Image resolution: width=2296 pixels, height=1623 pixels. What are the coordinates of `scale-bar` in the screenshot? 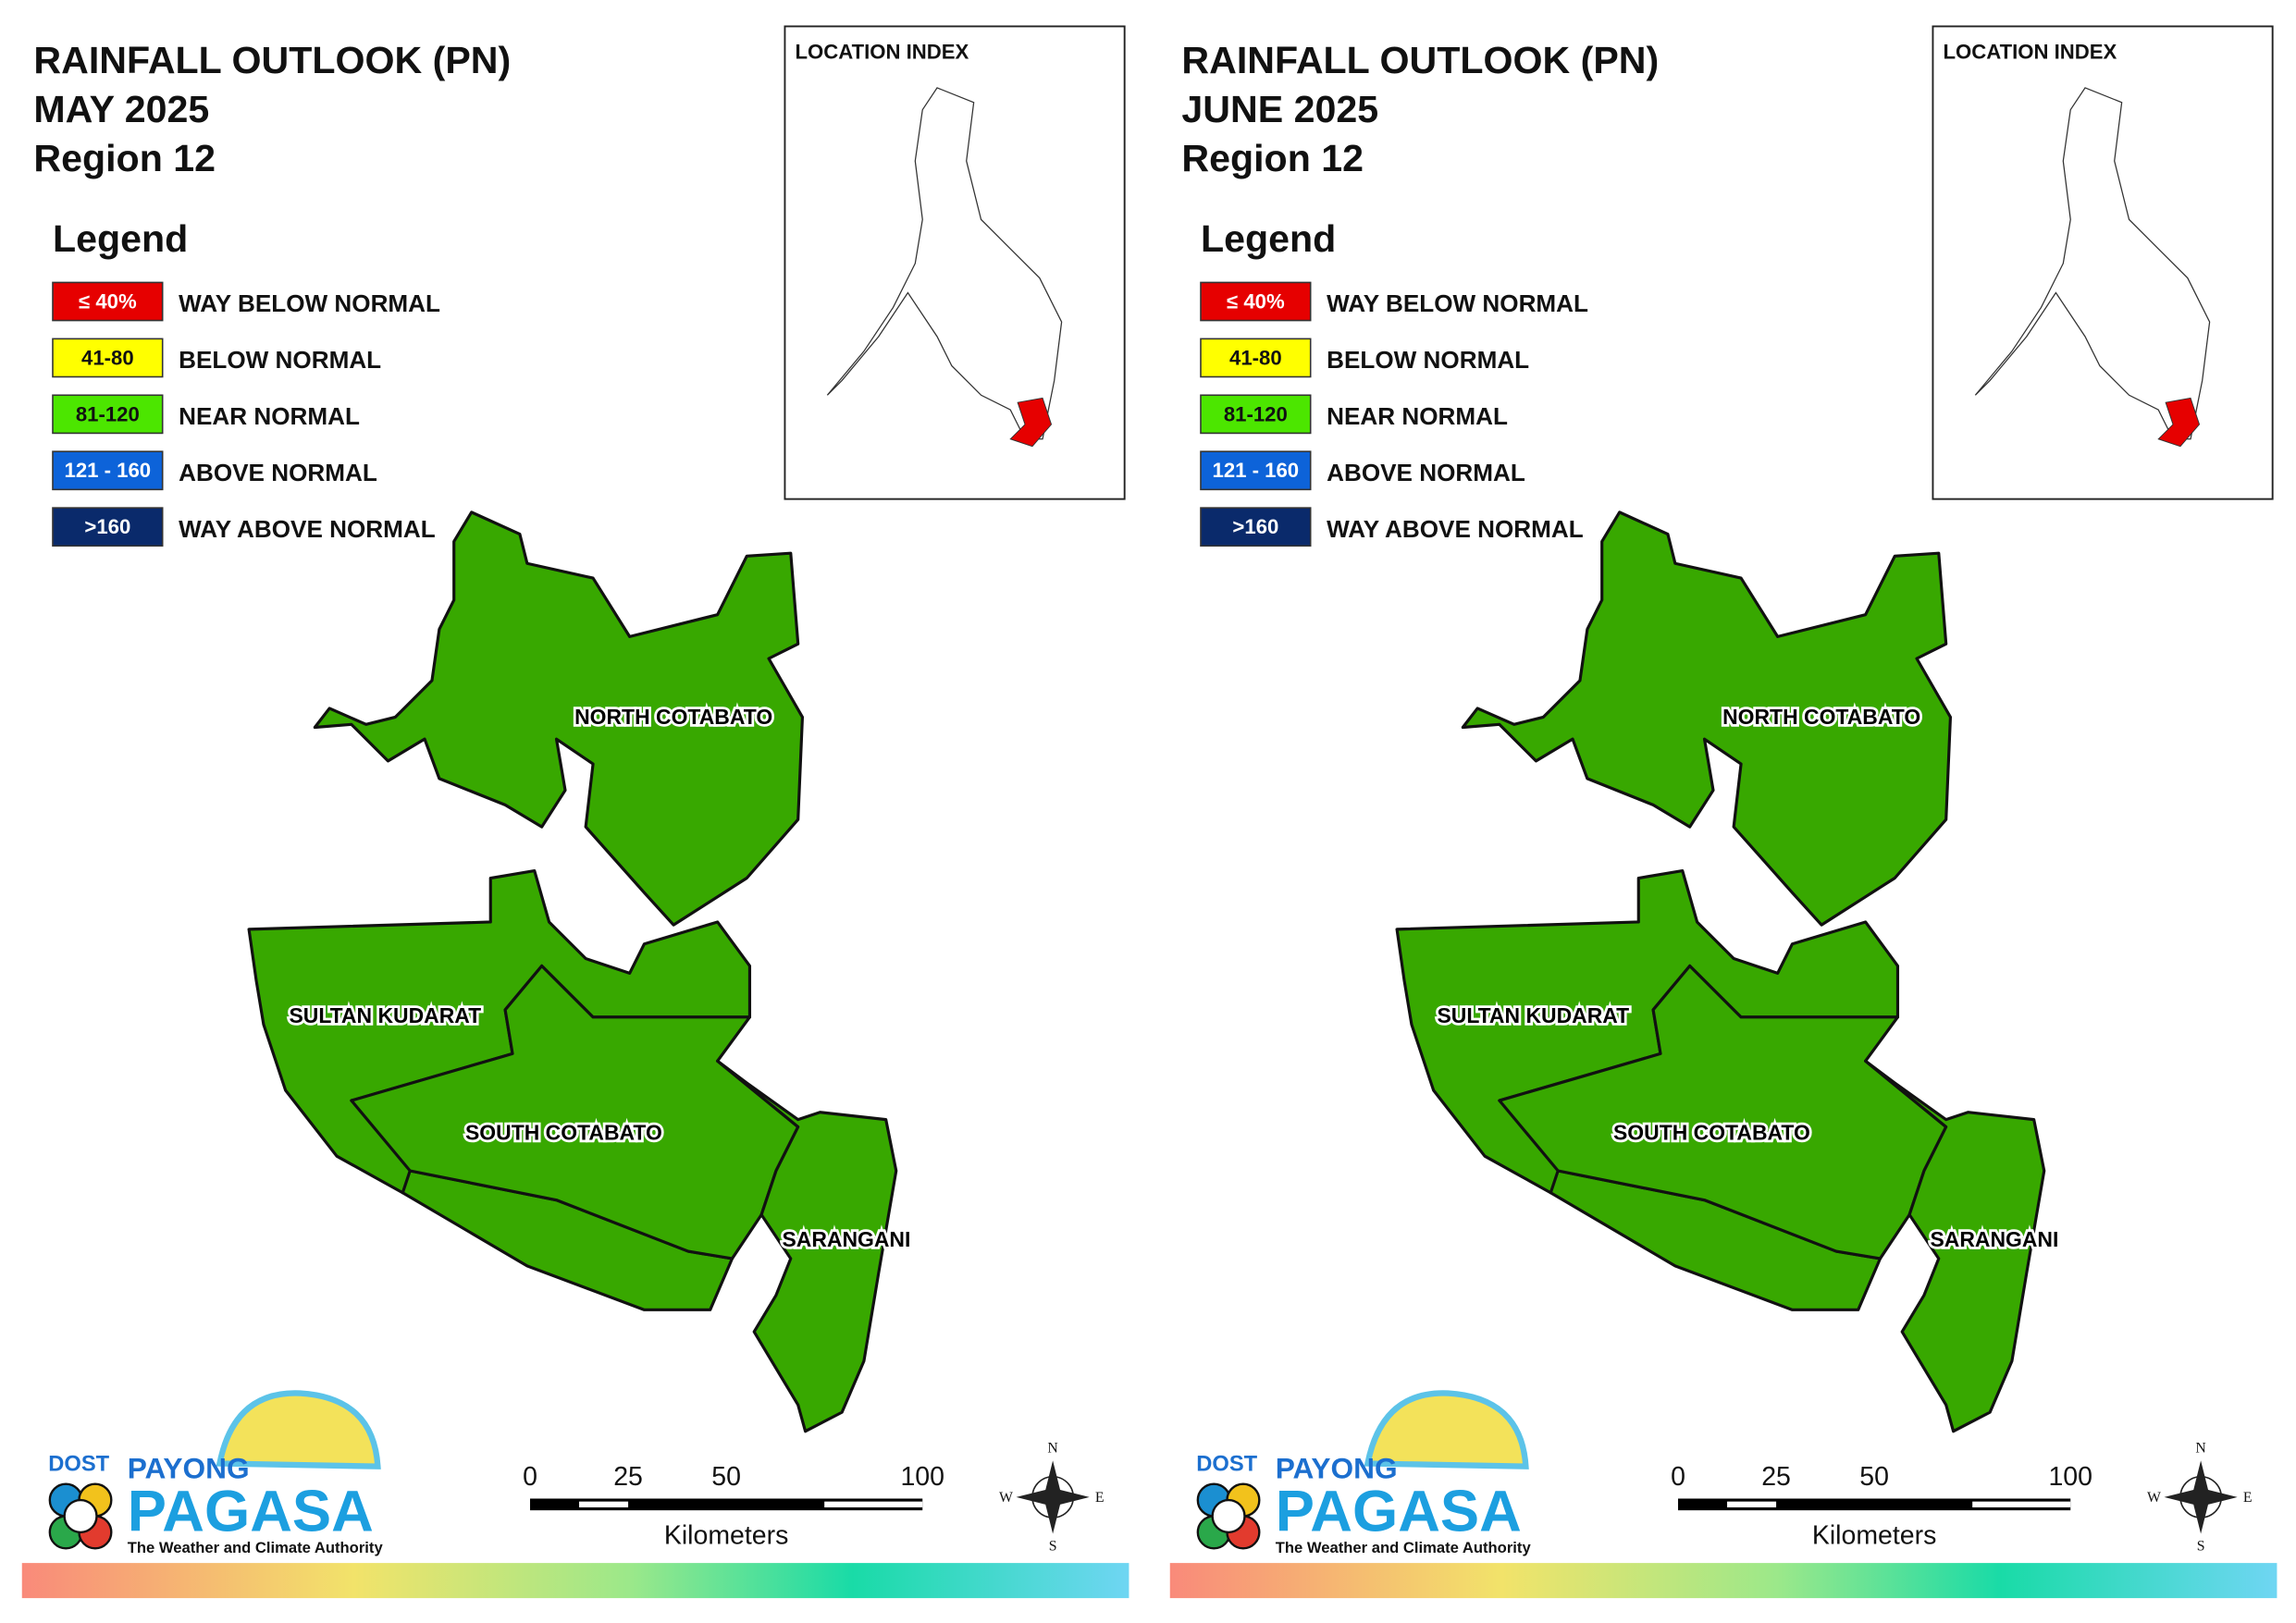 It's located at (726, 1504).